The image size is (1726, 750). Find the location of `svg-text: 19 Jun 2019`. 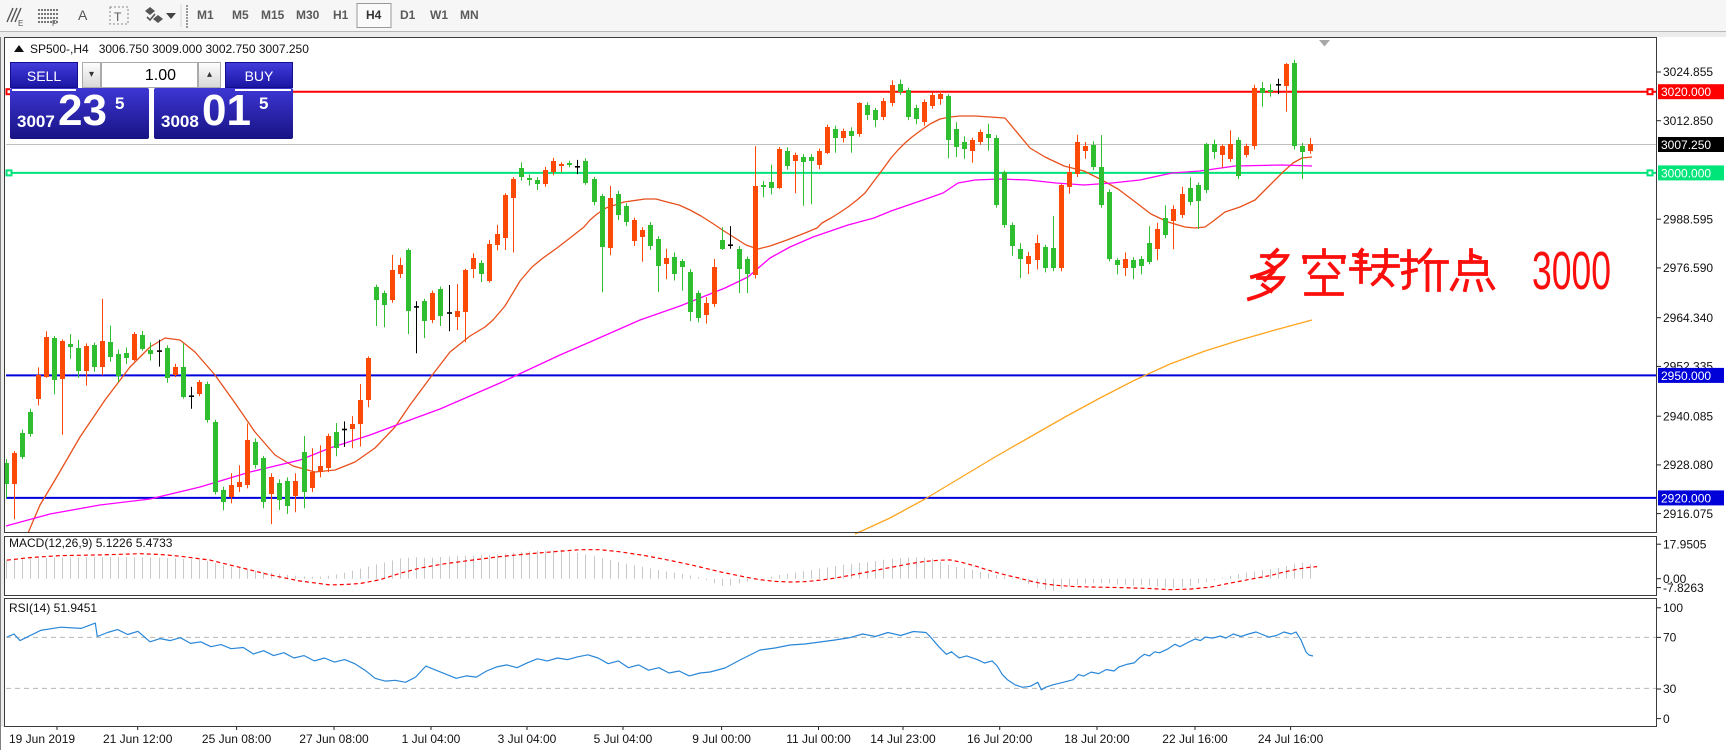

svg-text: 19 Jun 2019 is located at coordinates (42, 739).